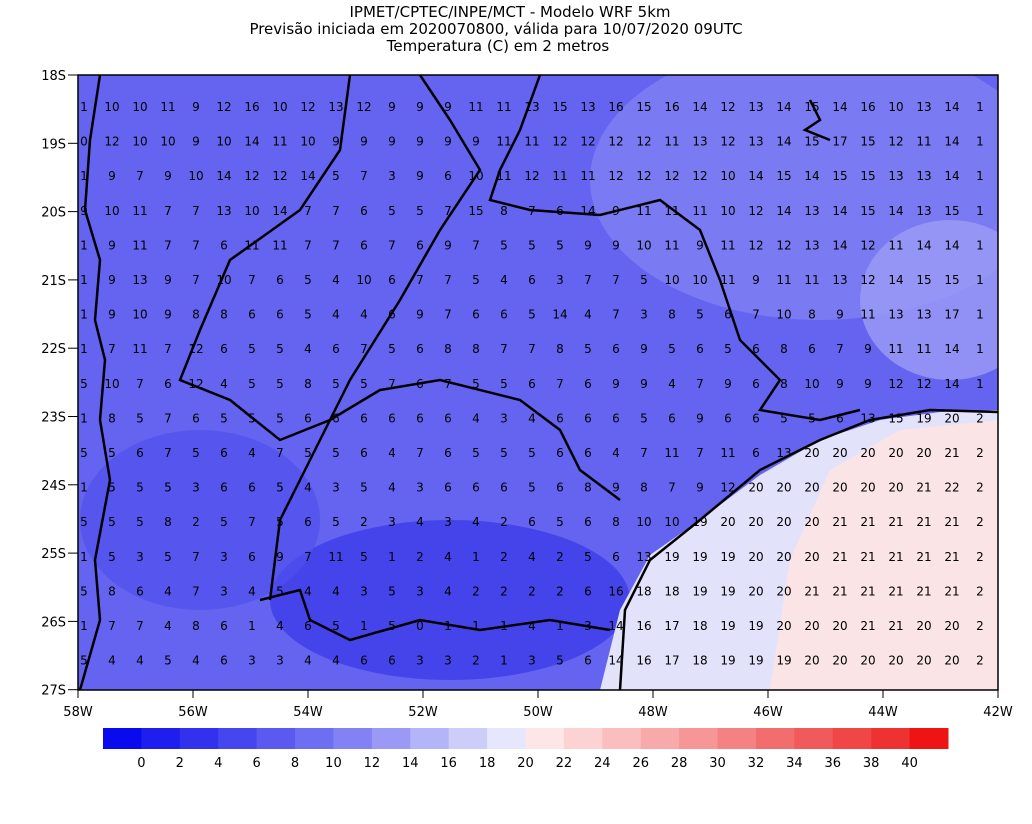 The height and width of the screenshot is (824, 1032). Describe the element at coordinates (53, 554) in the screenshot. I see `lat-label: 25S` at that location.